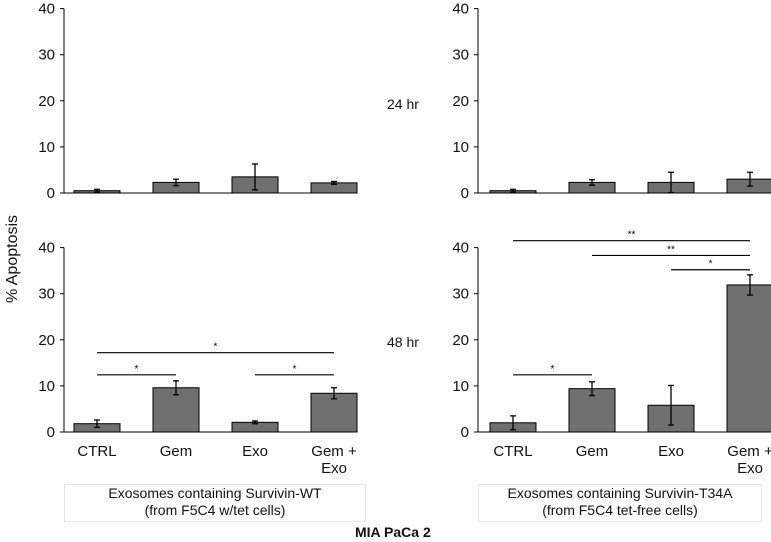  Describe the element at coordinates (393, 532) in the screenshot. I see `cell-line-label: MIA PaCa 2` at that location.